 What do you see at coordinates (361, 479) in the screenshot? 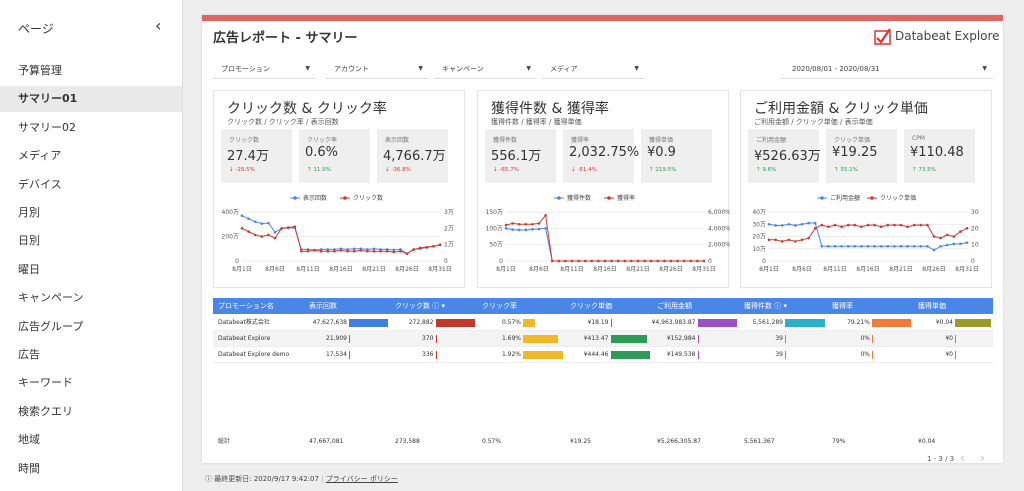
I see `privacy-link: プライバシー ポリシー` at bounding box center [361, 479].